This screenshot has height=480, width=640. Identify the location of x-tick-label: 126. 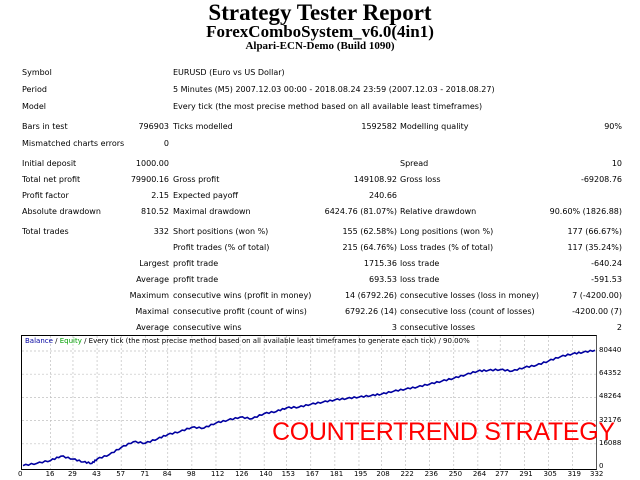
(242, 474).